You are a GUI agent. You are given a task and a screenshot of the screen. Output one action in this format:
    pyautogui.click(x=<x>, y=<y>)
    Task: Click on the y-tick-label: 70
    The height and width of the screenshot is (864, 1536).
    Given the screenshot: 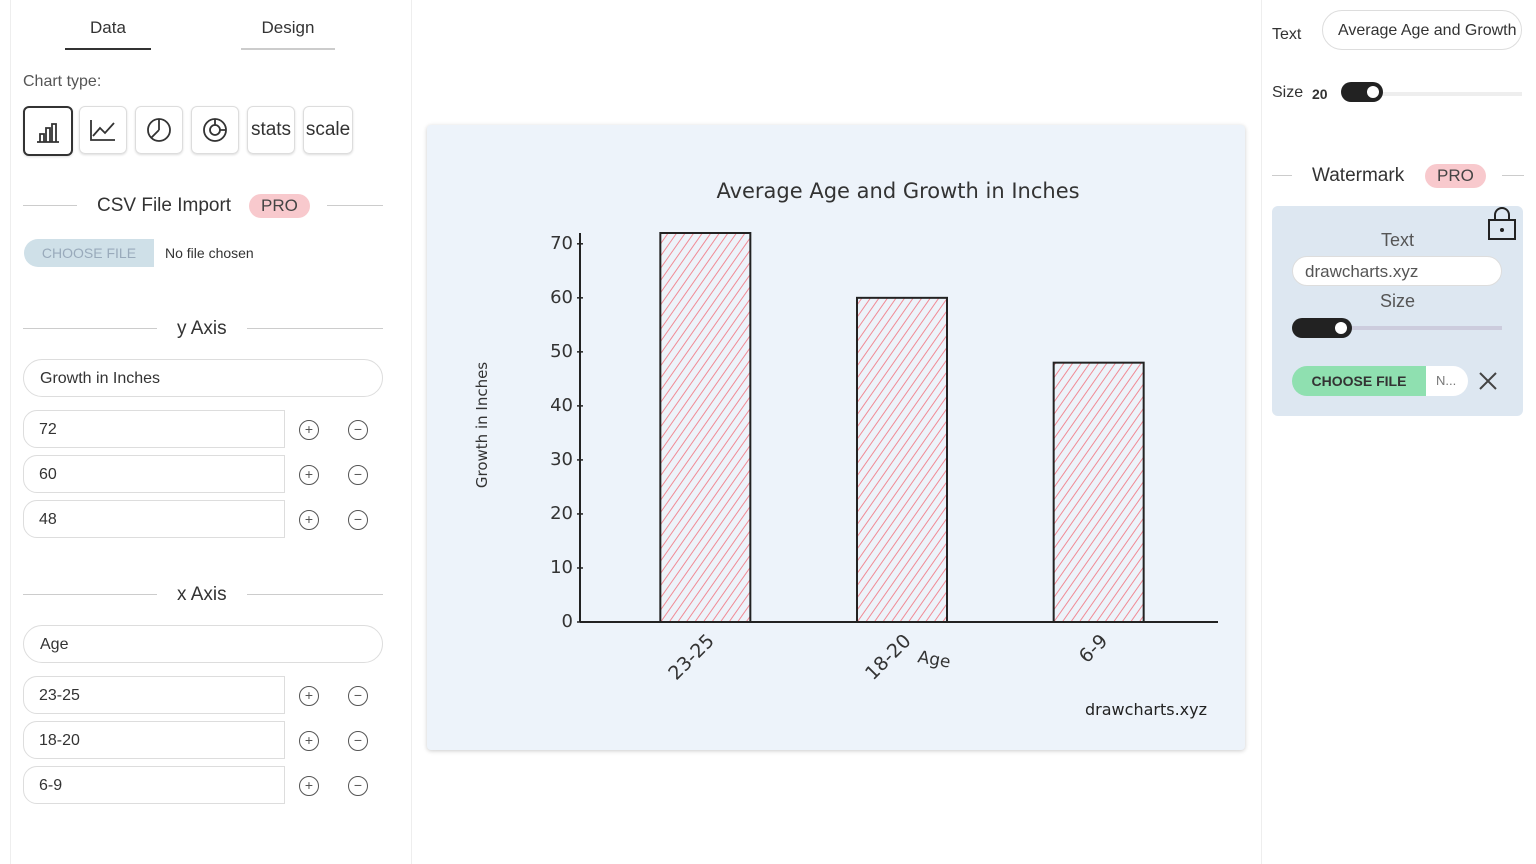 What is the action you would take?
    pyautogui.click(x=561, y=243)
    